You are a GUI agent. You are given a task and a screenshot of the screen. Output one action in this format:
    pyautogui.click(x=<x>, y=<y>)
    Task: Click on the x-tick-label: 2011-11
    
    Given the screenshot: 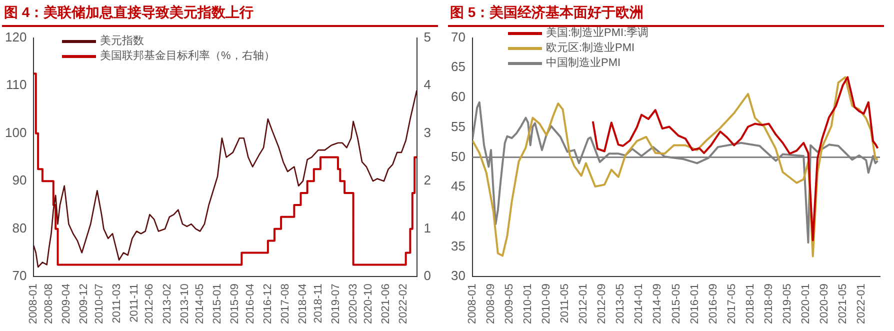 What is the action you would take?
    pyautogui.click(x=134, y=303)
    